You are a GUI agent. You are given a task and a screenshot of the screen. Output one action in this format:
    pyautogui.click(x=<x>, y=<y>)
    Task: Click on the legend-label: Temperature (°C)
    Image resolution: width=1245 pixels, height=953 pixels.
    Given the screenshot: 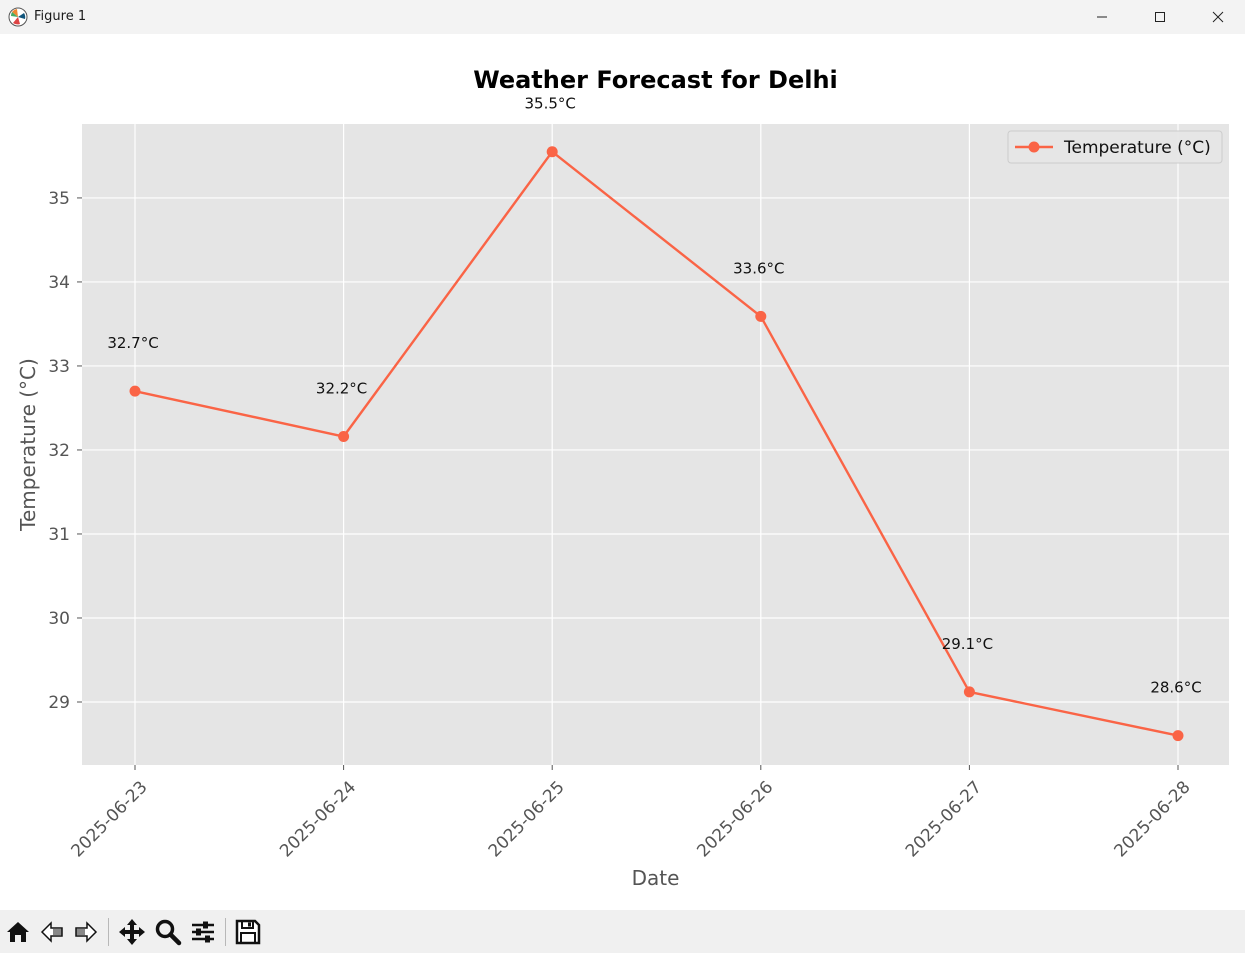 What is the action you would take?
    pyautogui.click(x=1137, y=148)
    